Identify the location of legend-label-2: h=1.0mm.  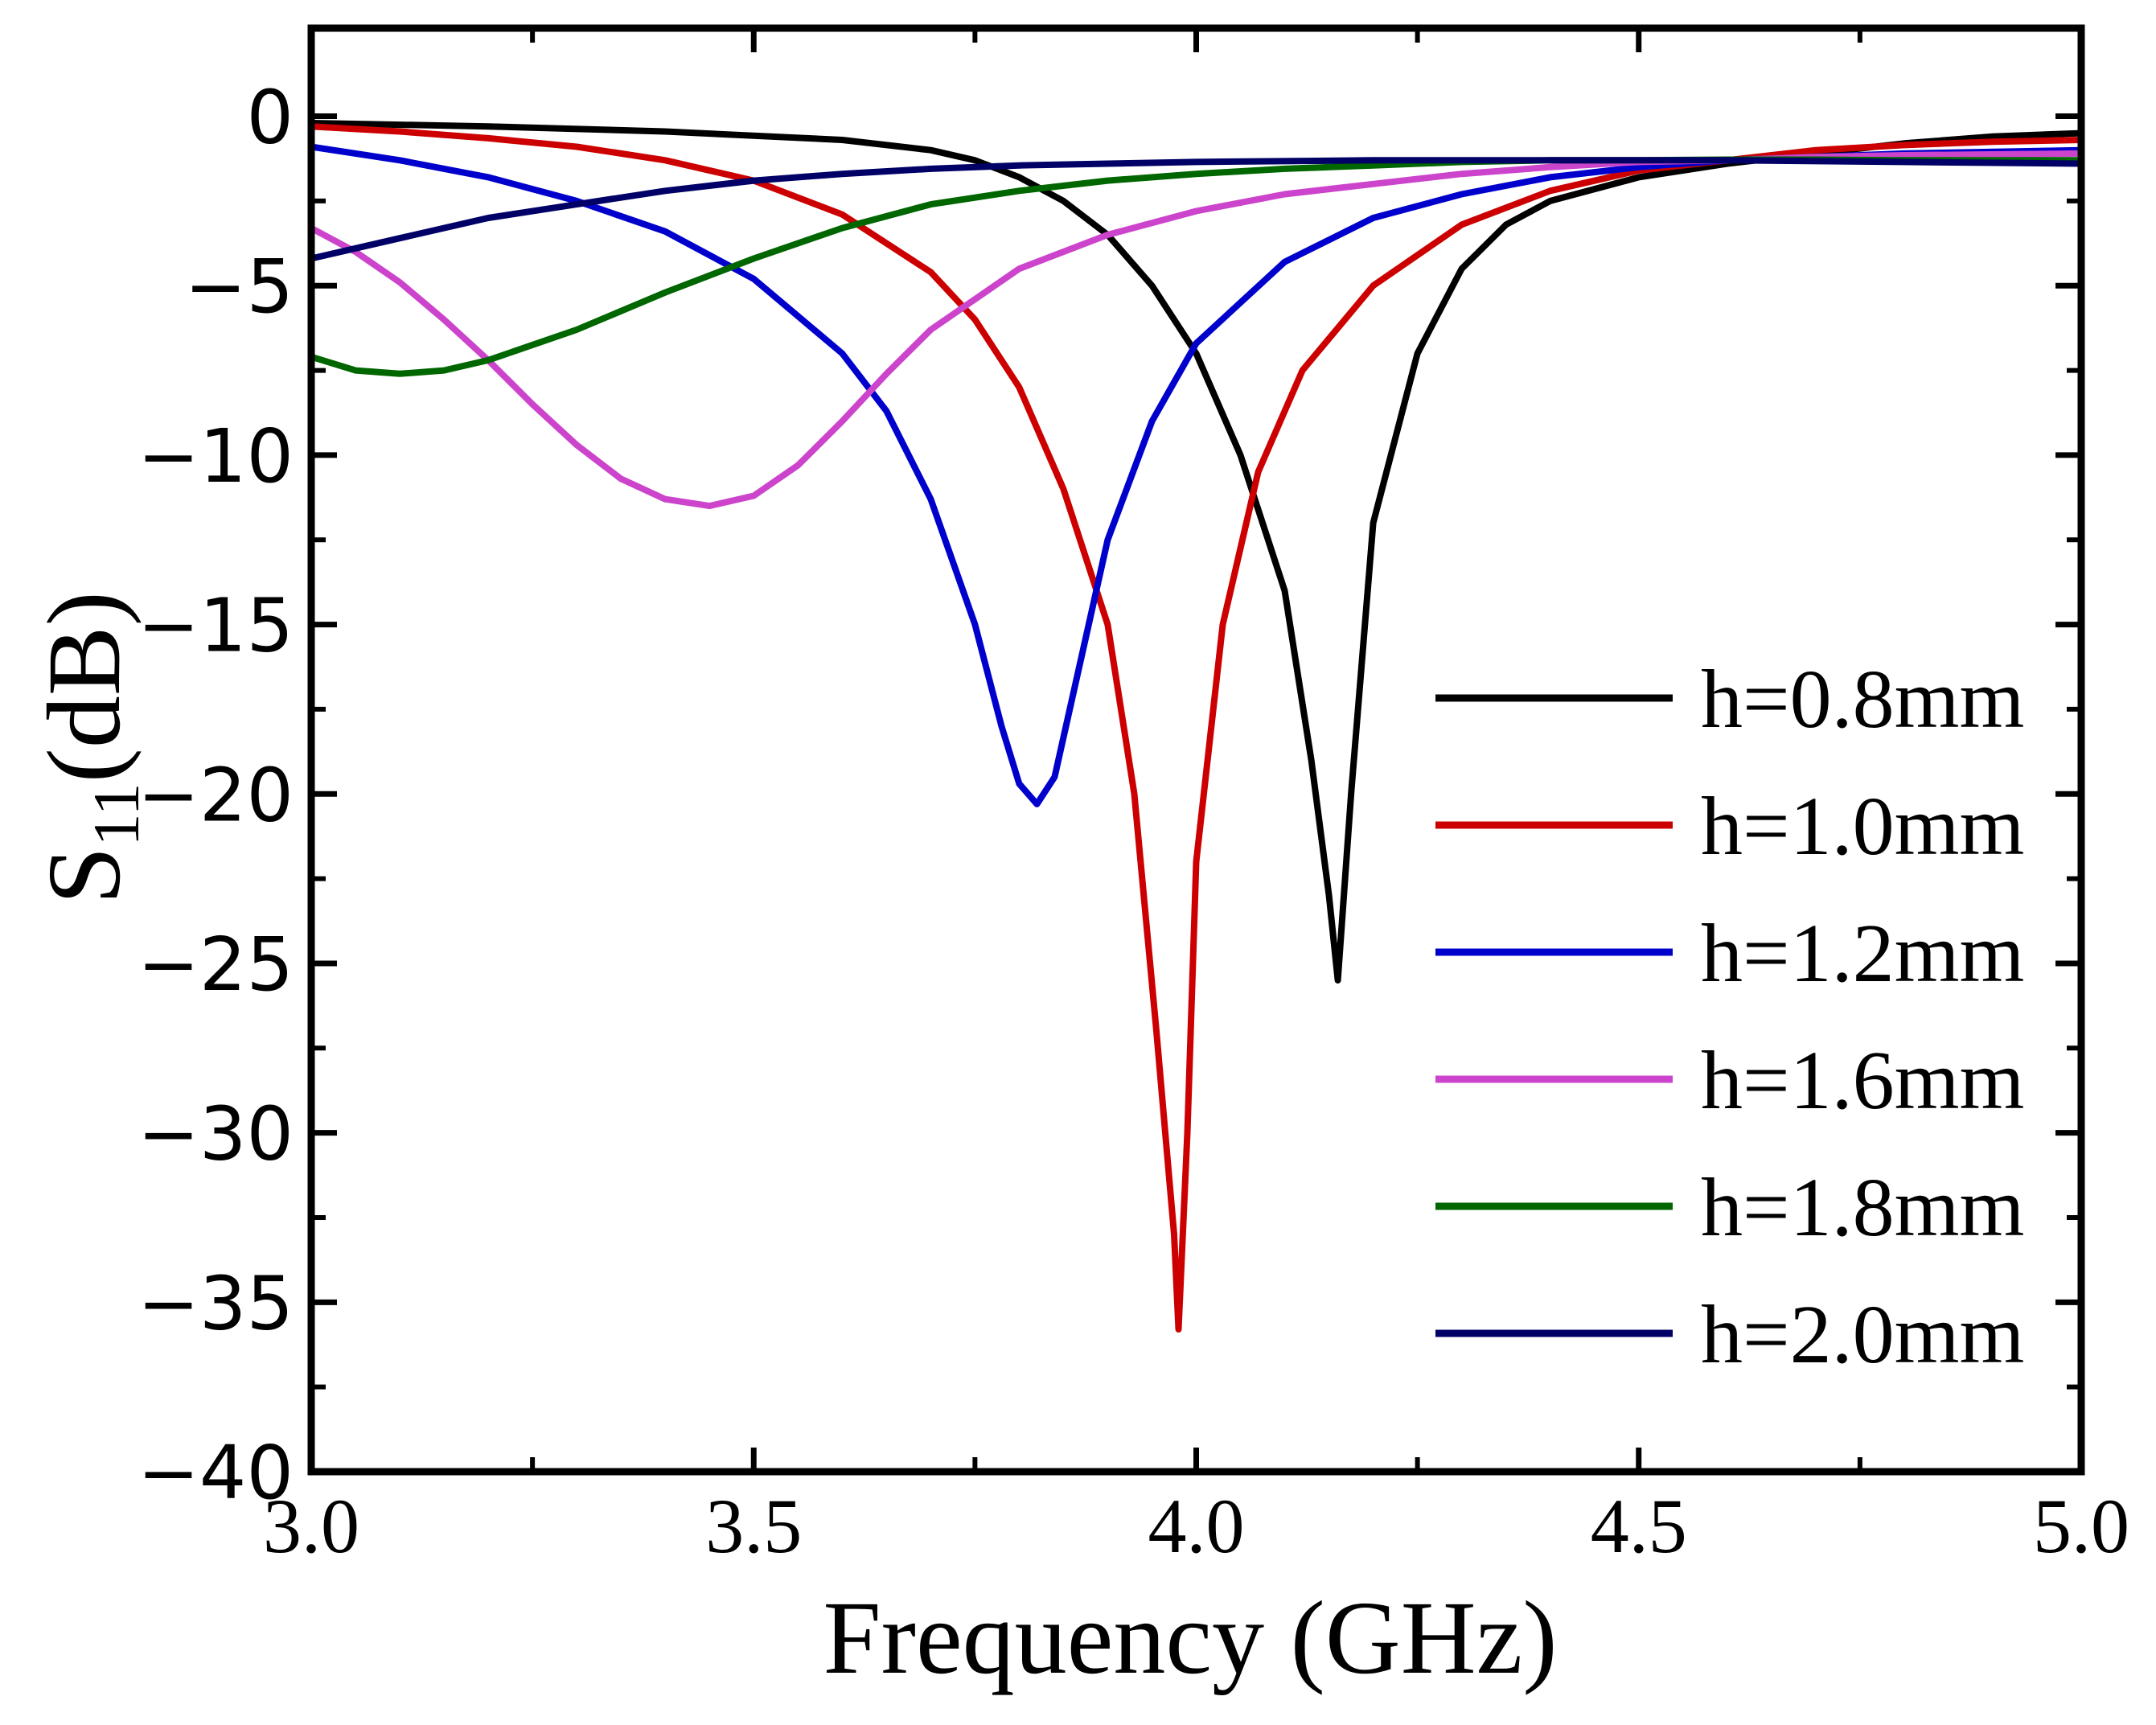
(1862, 826).